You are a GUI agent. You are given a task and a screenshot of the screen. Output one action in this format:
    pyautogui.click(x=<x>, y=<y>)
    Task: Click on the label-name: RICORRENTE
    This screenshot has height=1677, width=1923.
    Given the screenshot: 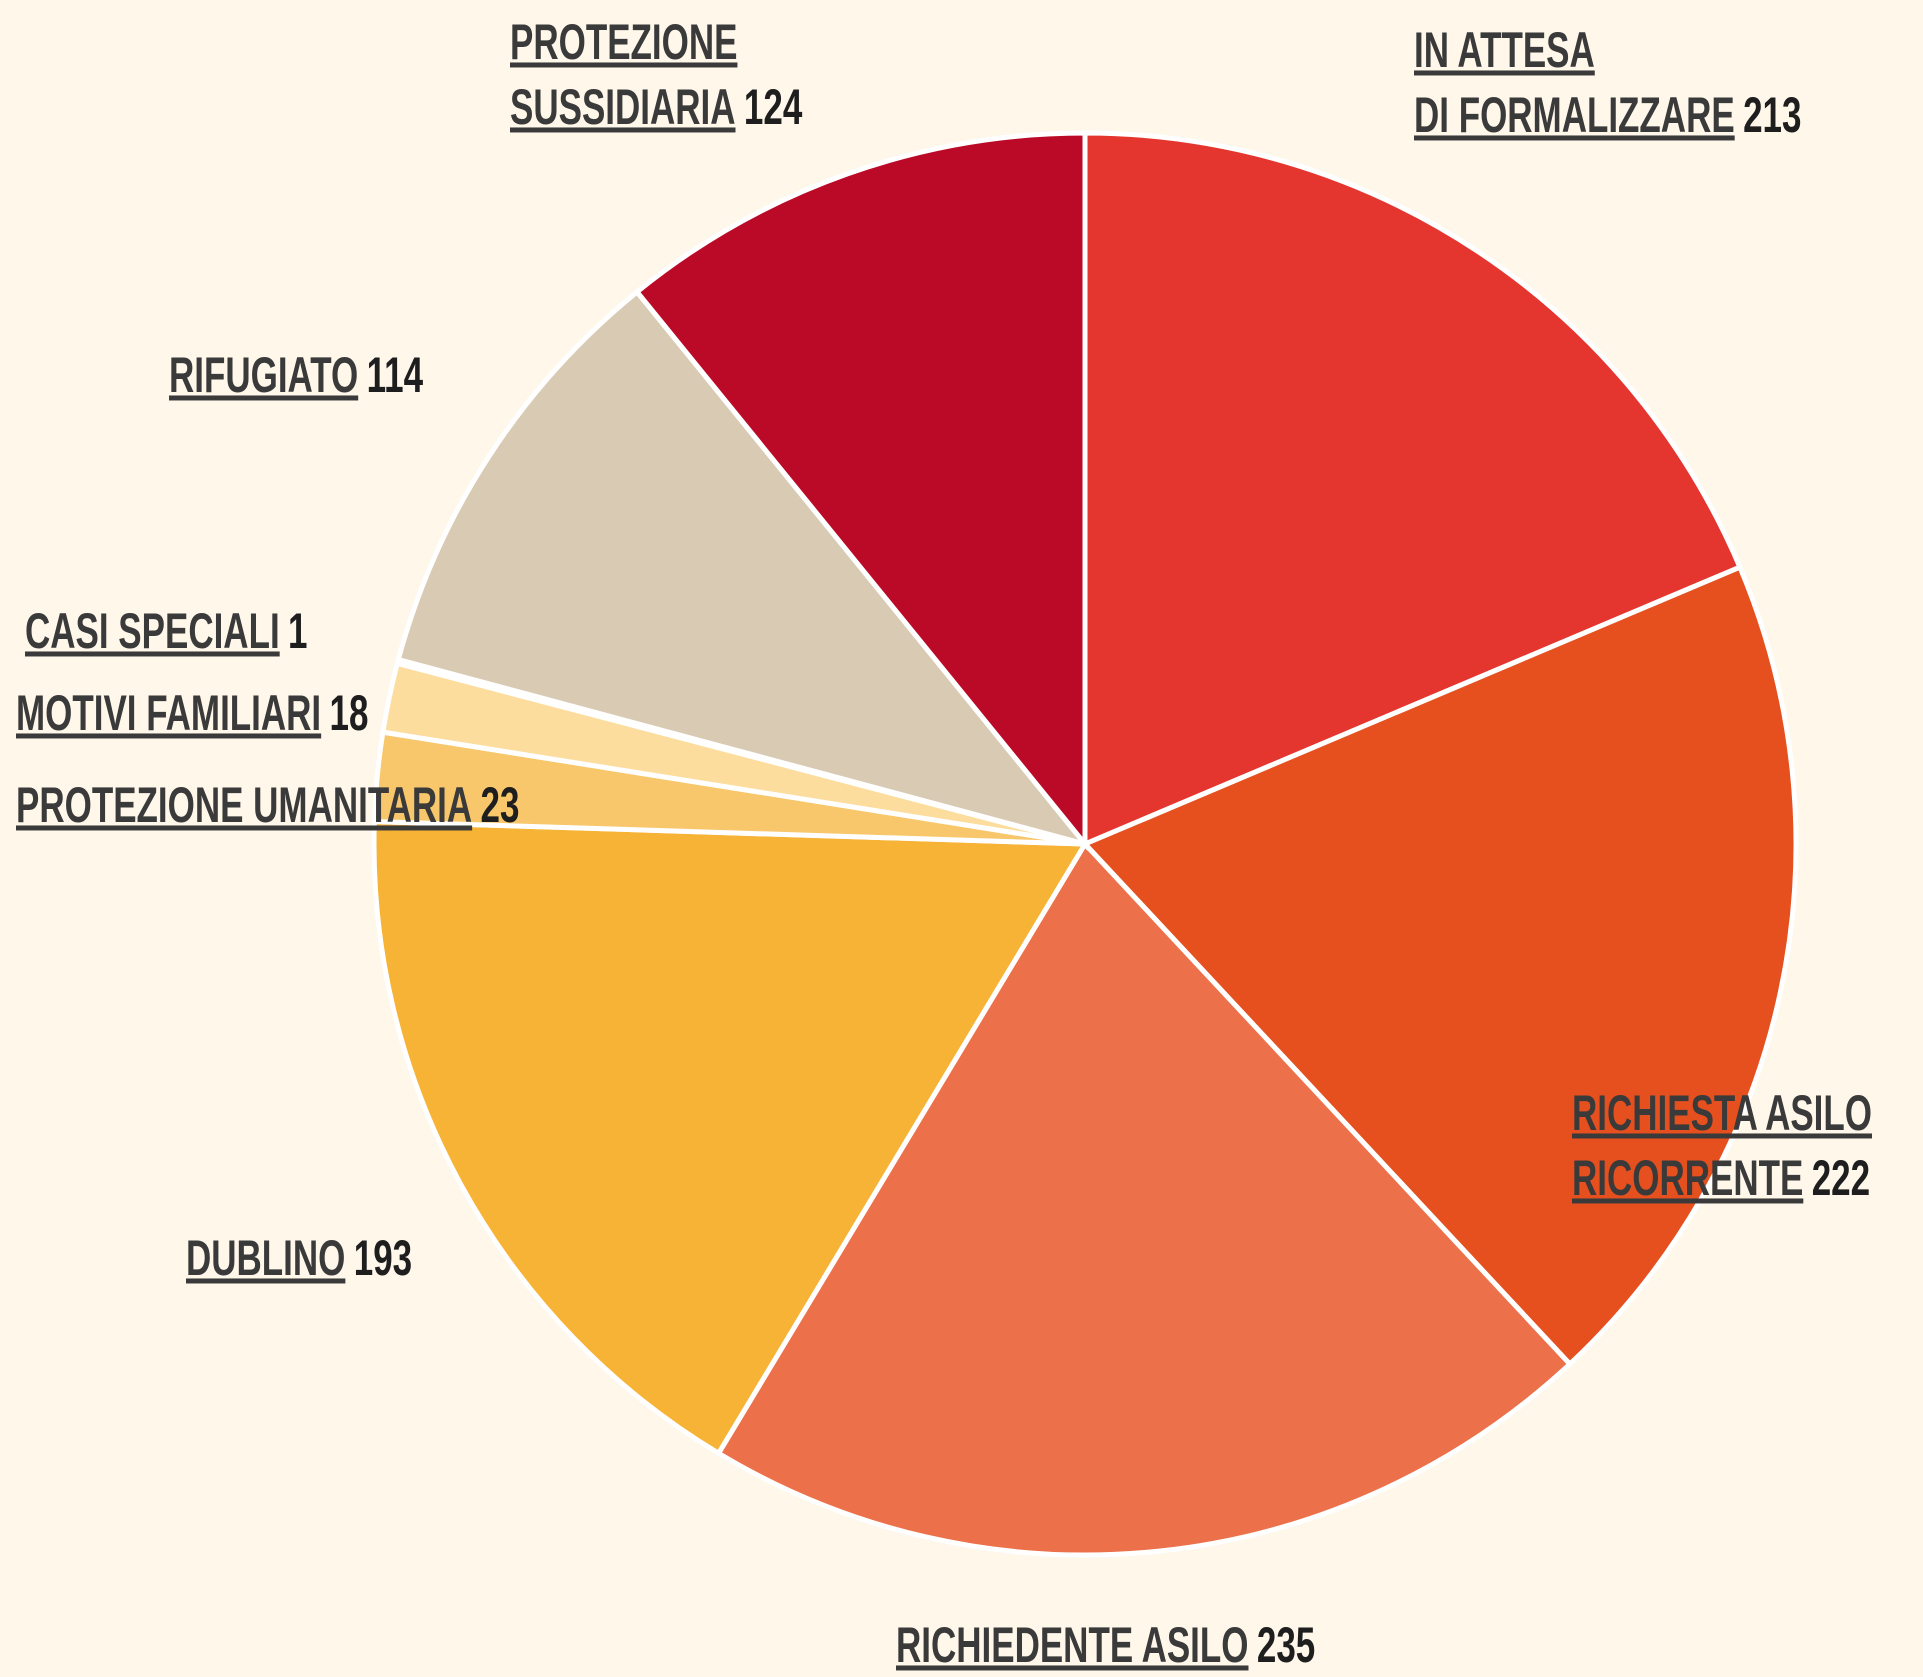 What is the action you would take?
    pyautogui.click(x=1687, y=1179)
    